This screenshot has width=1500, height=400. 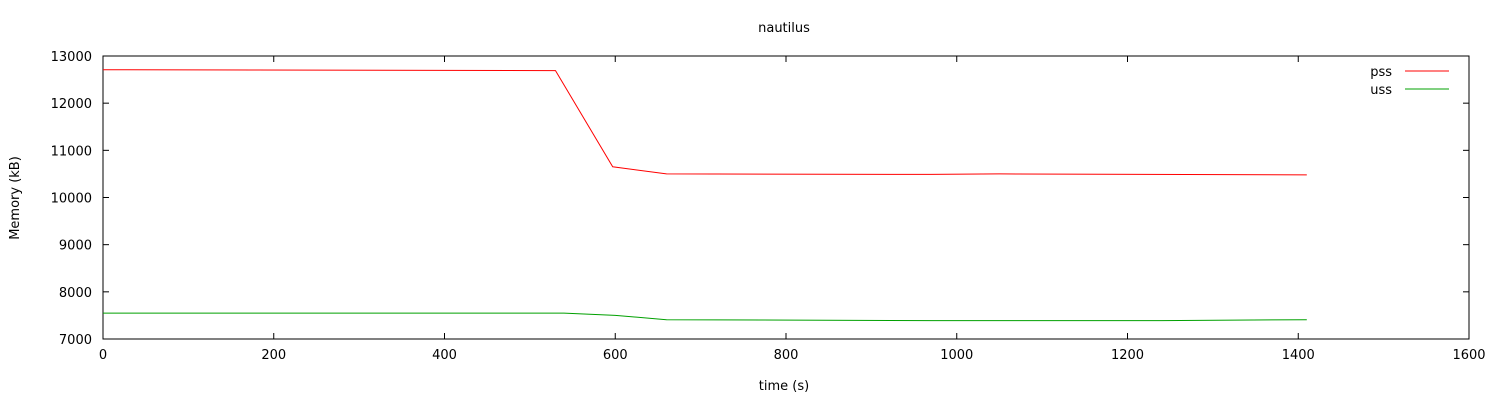 I want to click on series-line-uss, so click(x=705, y=317).